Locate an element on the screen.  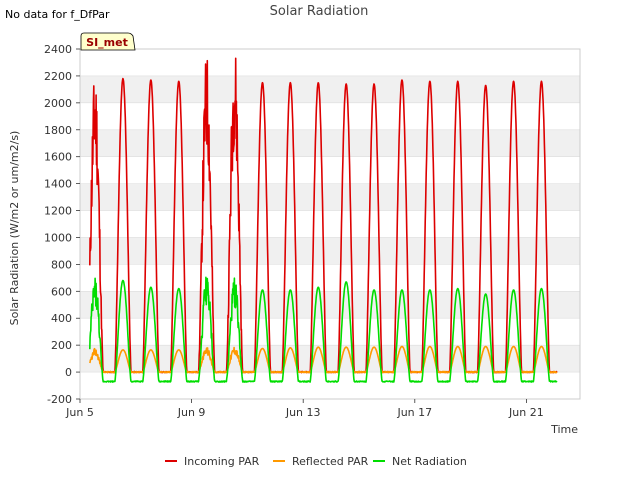
y-tick-label: 1600 is located at coordinates (58, 157).